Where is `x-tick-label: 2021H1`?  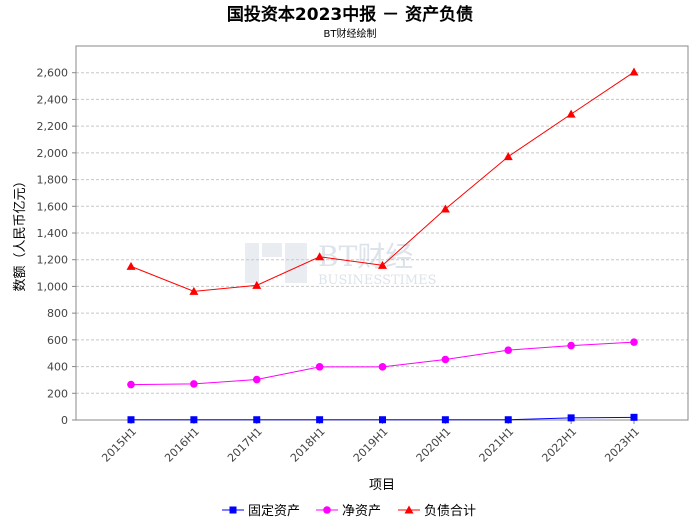
x-tick-label: 2021H1 is located at coordinates (497, 445).